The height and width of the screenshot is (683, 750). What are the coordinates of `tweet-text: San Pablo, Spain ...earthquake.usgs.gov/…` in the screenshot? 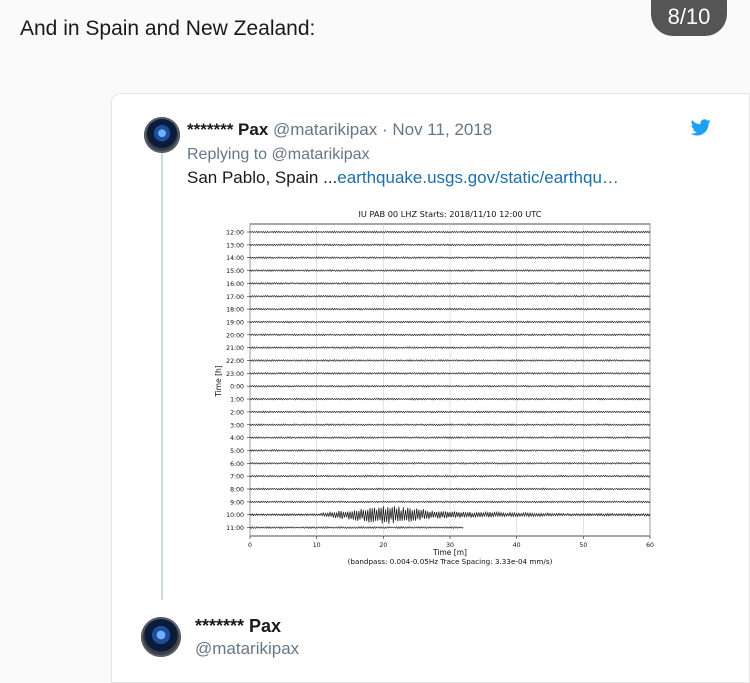 It's located at (403, 178).